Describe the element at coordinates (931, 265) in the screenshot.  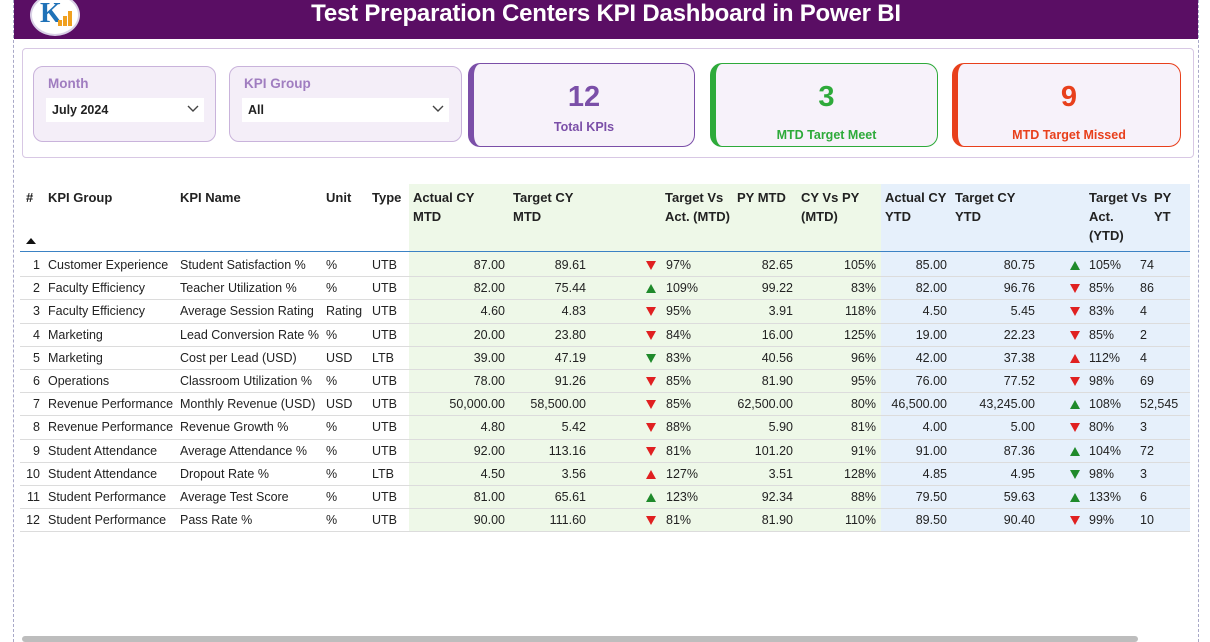
I see `cell-actual-cy-ytd: 85.00` at that location.